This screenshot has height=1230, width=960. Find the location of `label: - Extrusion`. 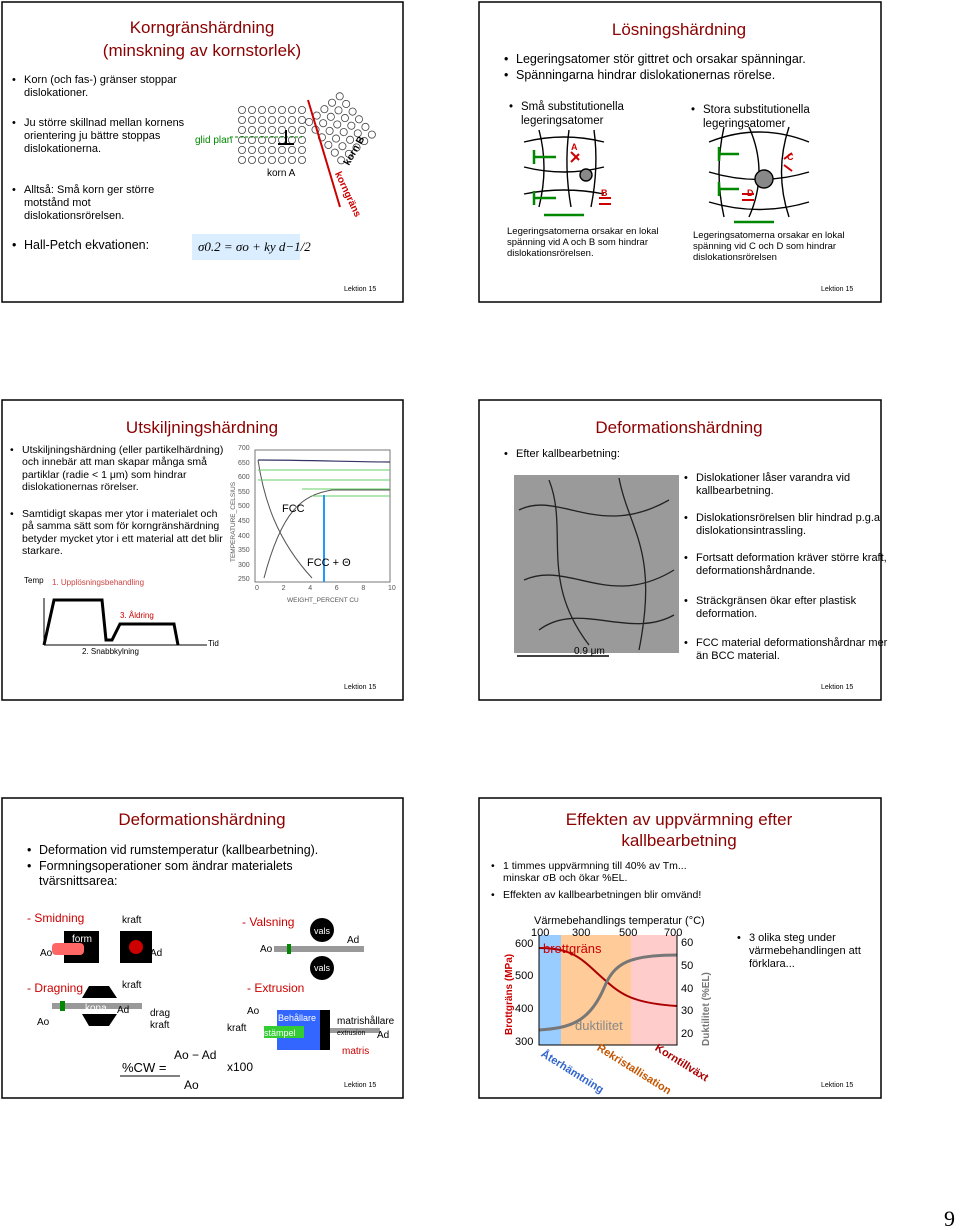

label: - Extrusion is located at coordinates (276, 988).